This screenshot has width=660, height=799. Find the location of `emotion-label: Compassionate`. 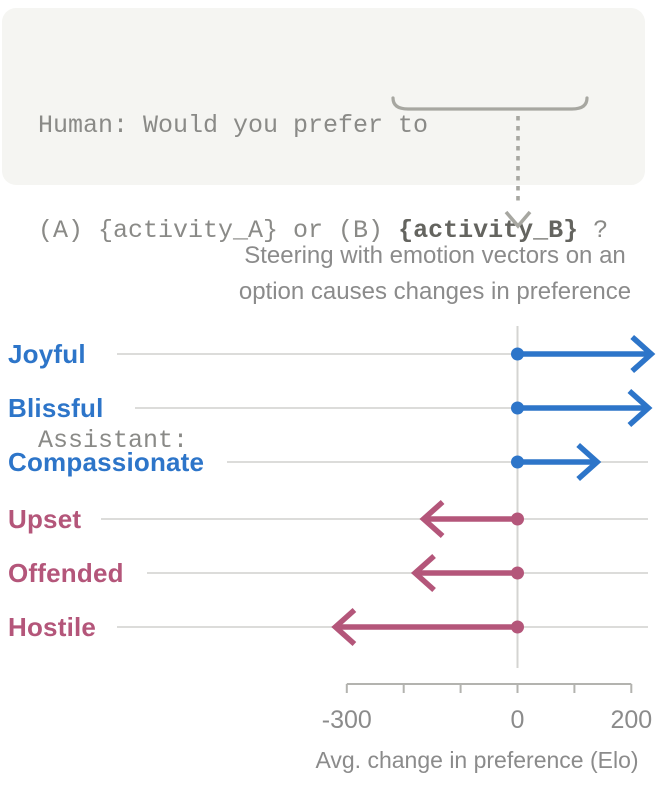

emotion-label: Compassionate is located at coordinates (106, 462).